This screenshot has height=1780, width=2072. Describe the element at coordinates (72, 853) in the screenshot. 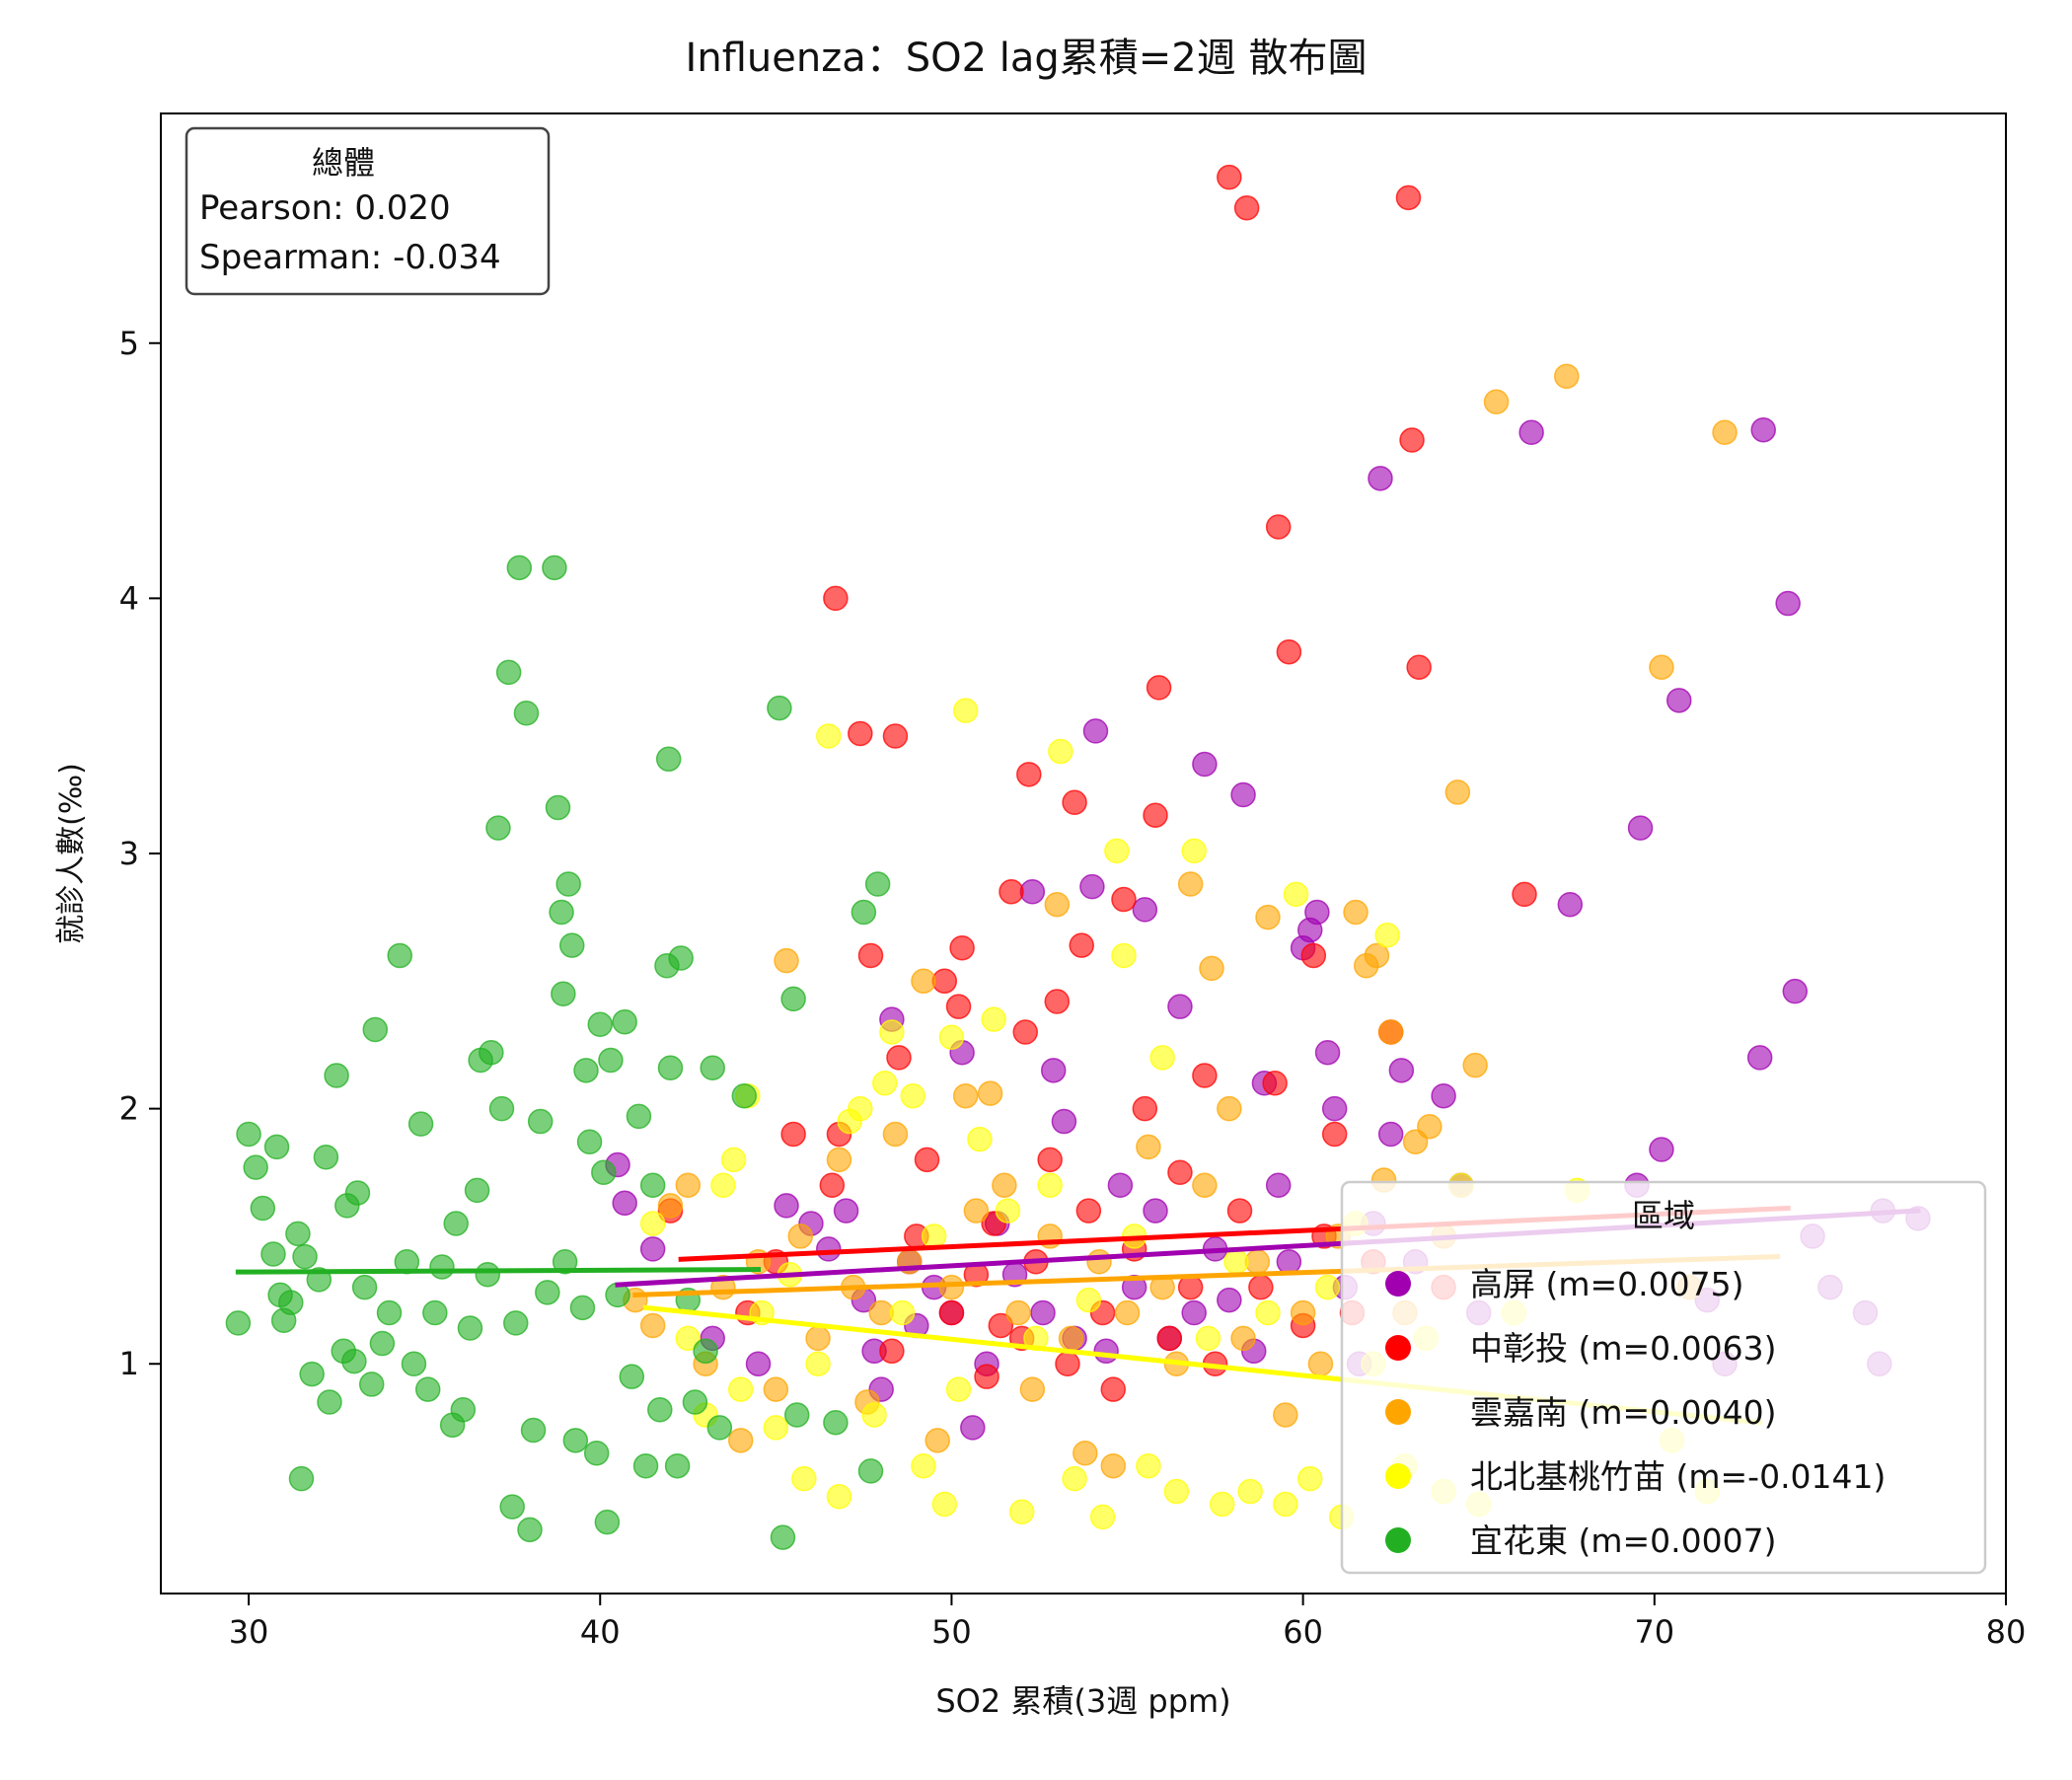

I see `y-axis-label: 就診人數(‰)` at that location.